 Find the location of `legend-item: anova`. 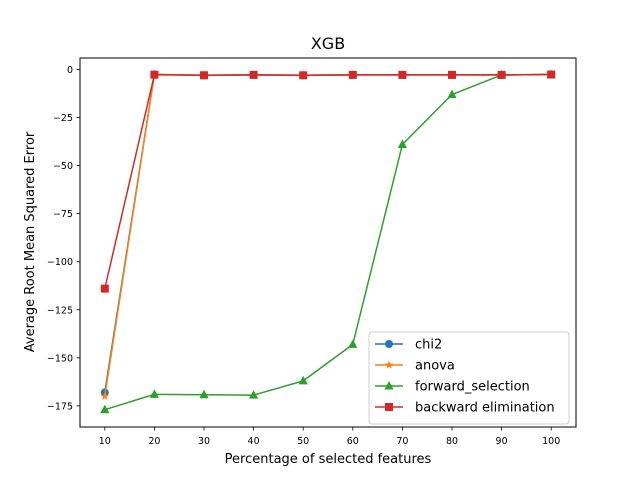

legend-item: anova is located at coordinates (415, 366).